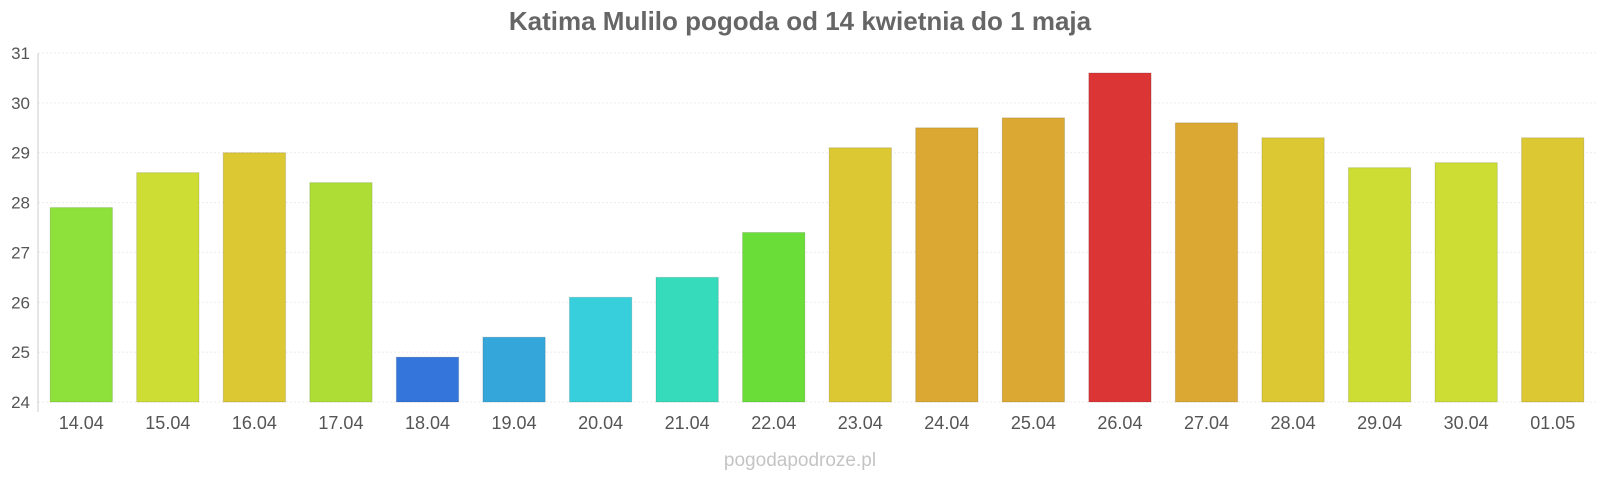  I want to click on bar: 14.04: 27.9, so click(81, 305).